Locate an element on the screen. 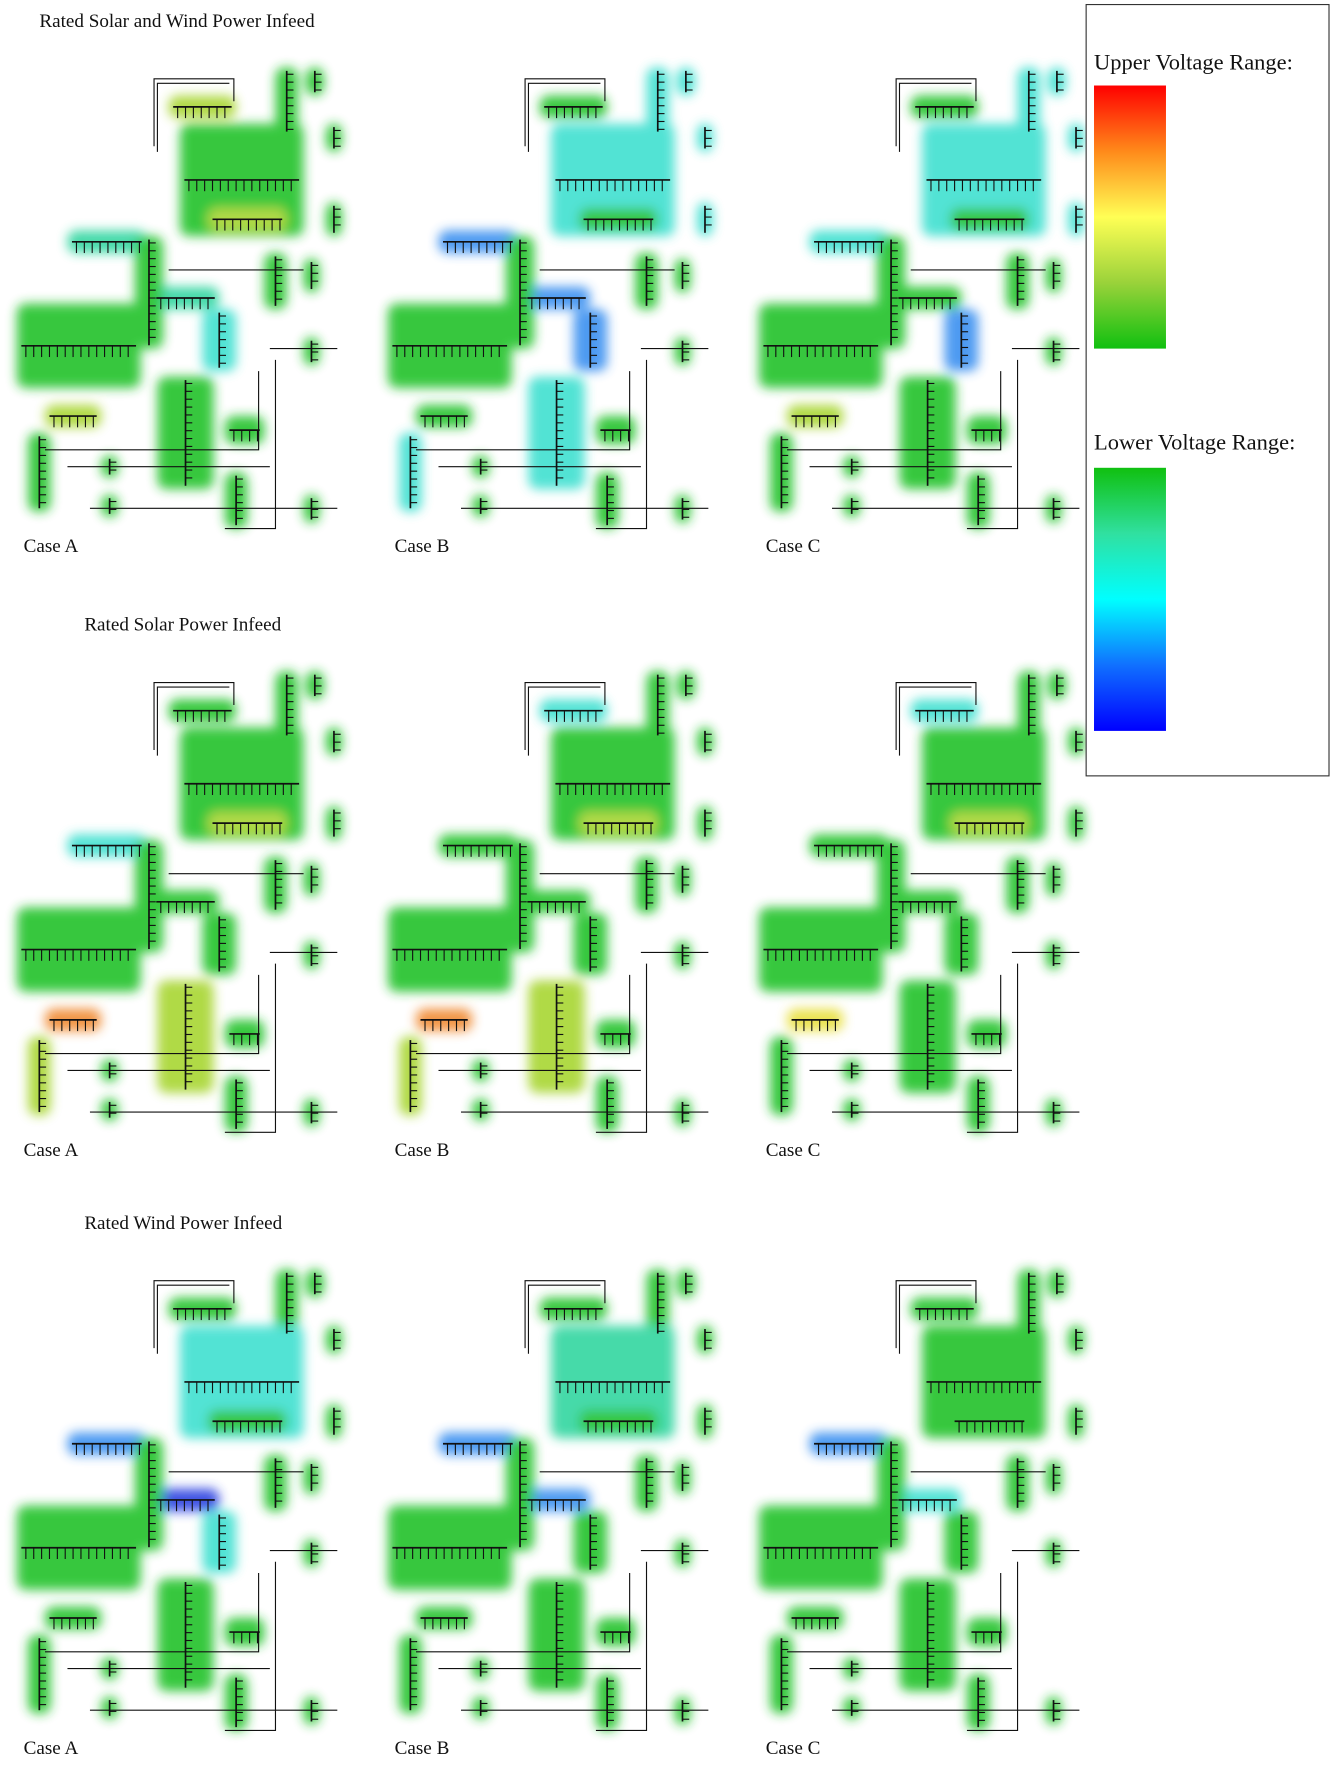 This screenshot has width=1338, height=1771. lower-colorbar is located at coordinates (1130, 599).